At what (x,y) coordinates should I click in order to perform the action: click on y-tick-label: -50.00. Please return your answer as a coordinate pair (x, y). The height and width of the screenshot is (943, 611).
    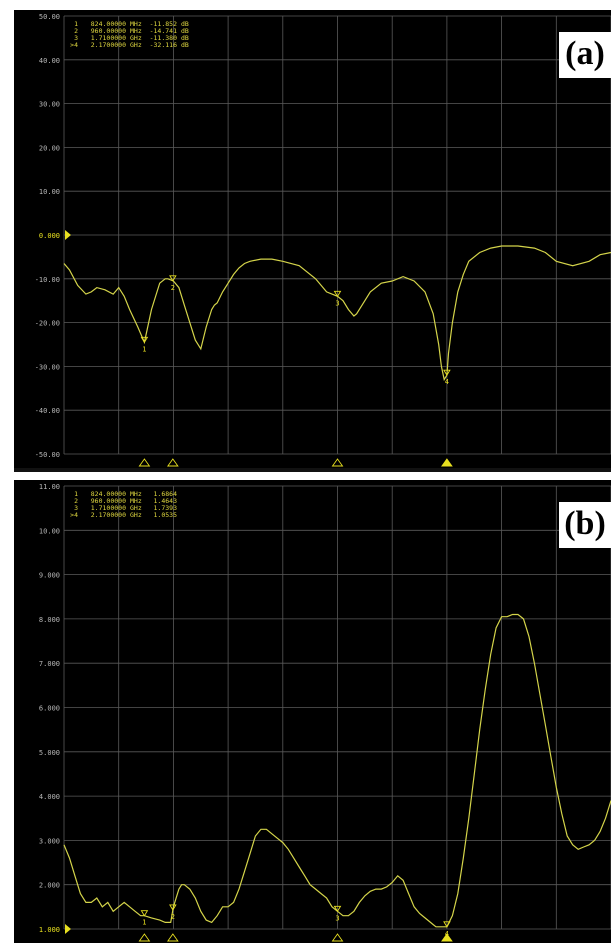
    Looking at the image, I should click on (47, 455).